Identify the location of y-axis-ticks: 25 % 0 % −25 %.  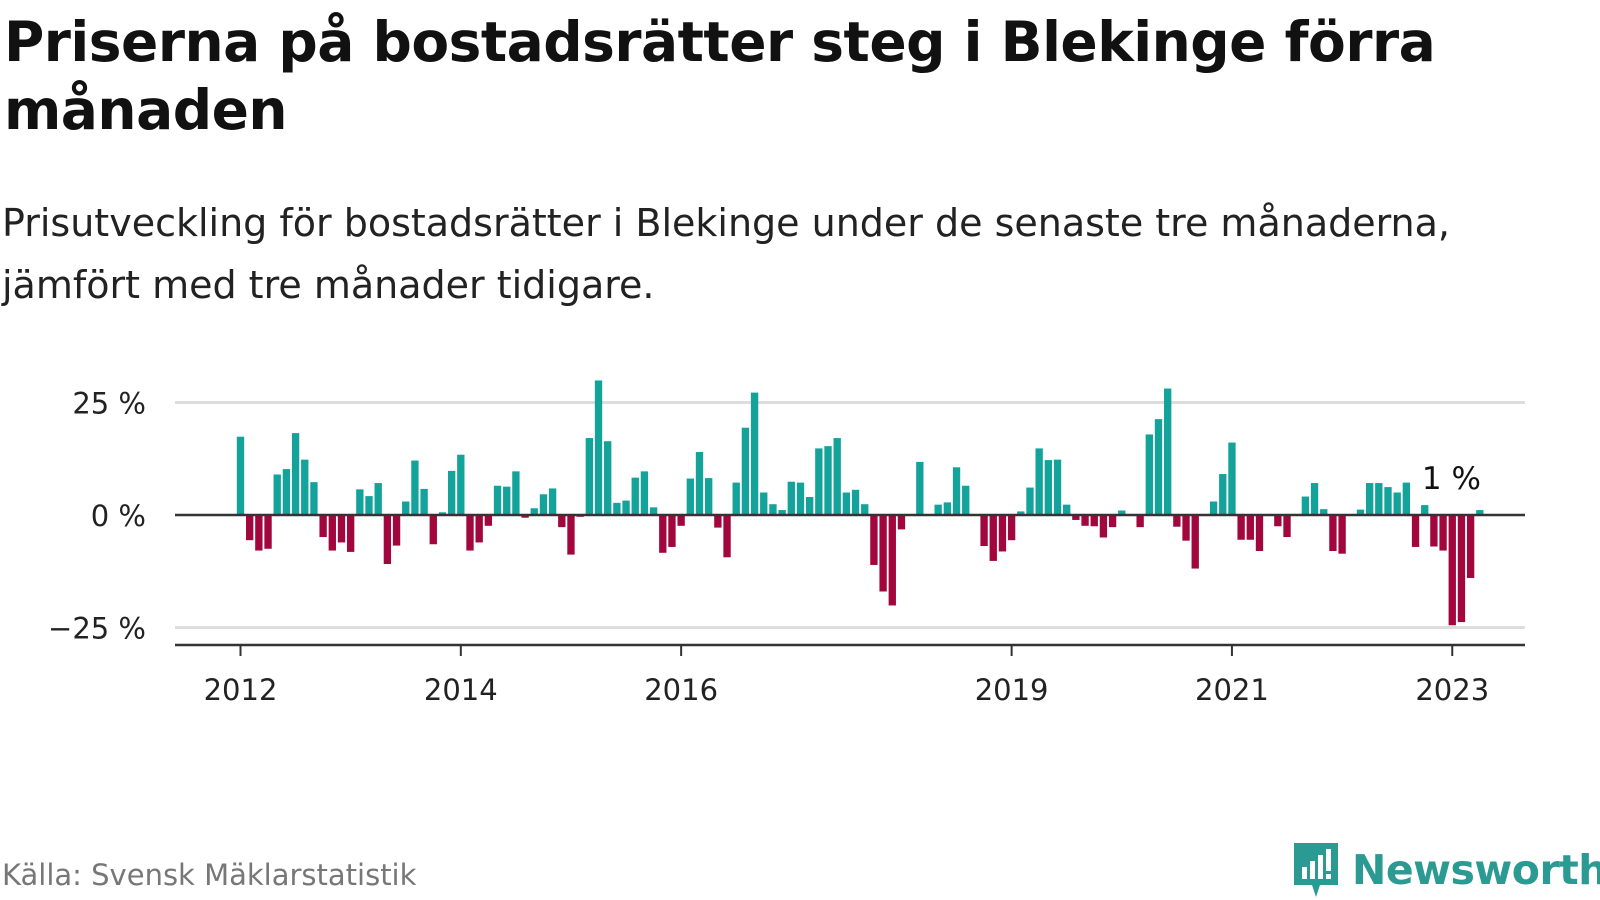
(97, 516).